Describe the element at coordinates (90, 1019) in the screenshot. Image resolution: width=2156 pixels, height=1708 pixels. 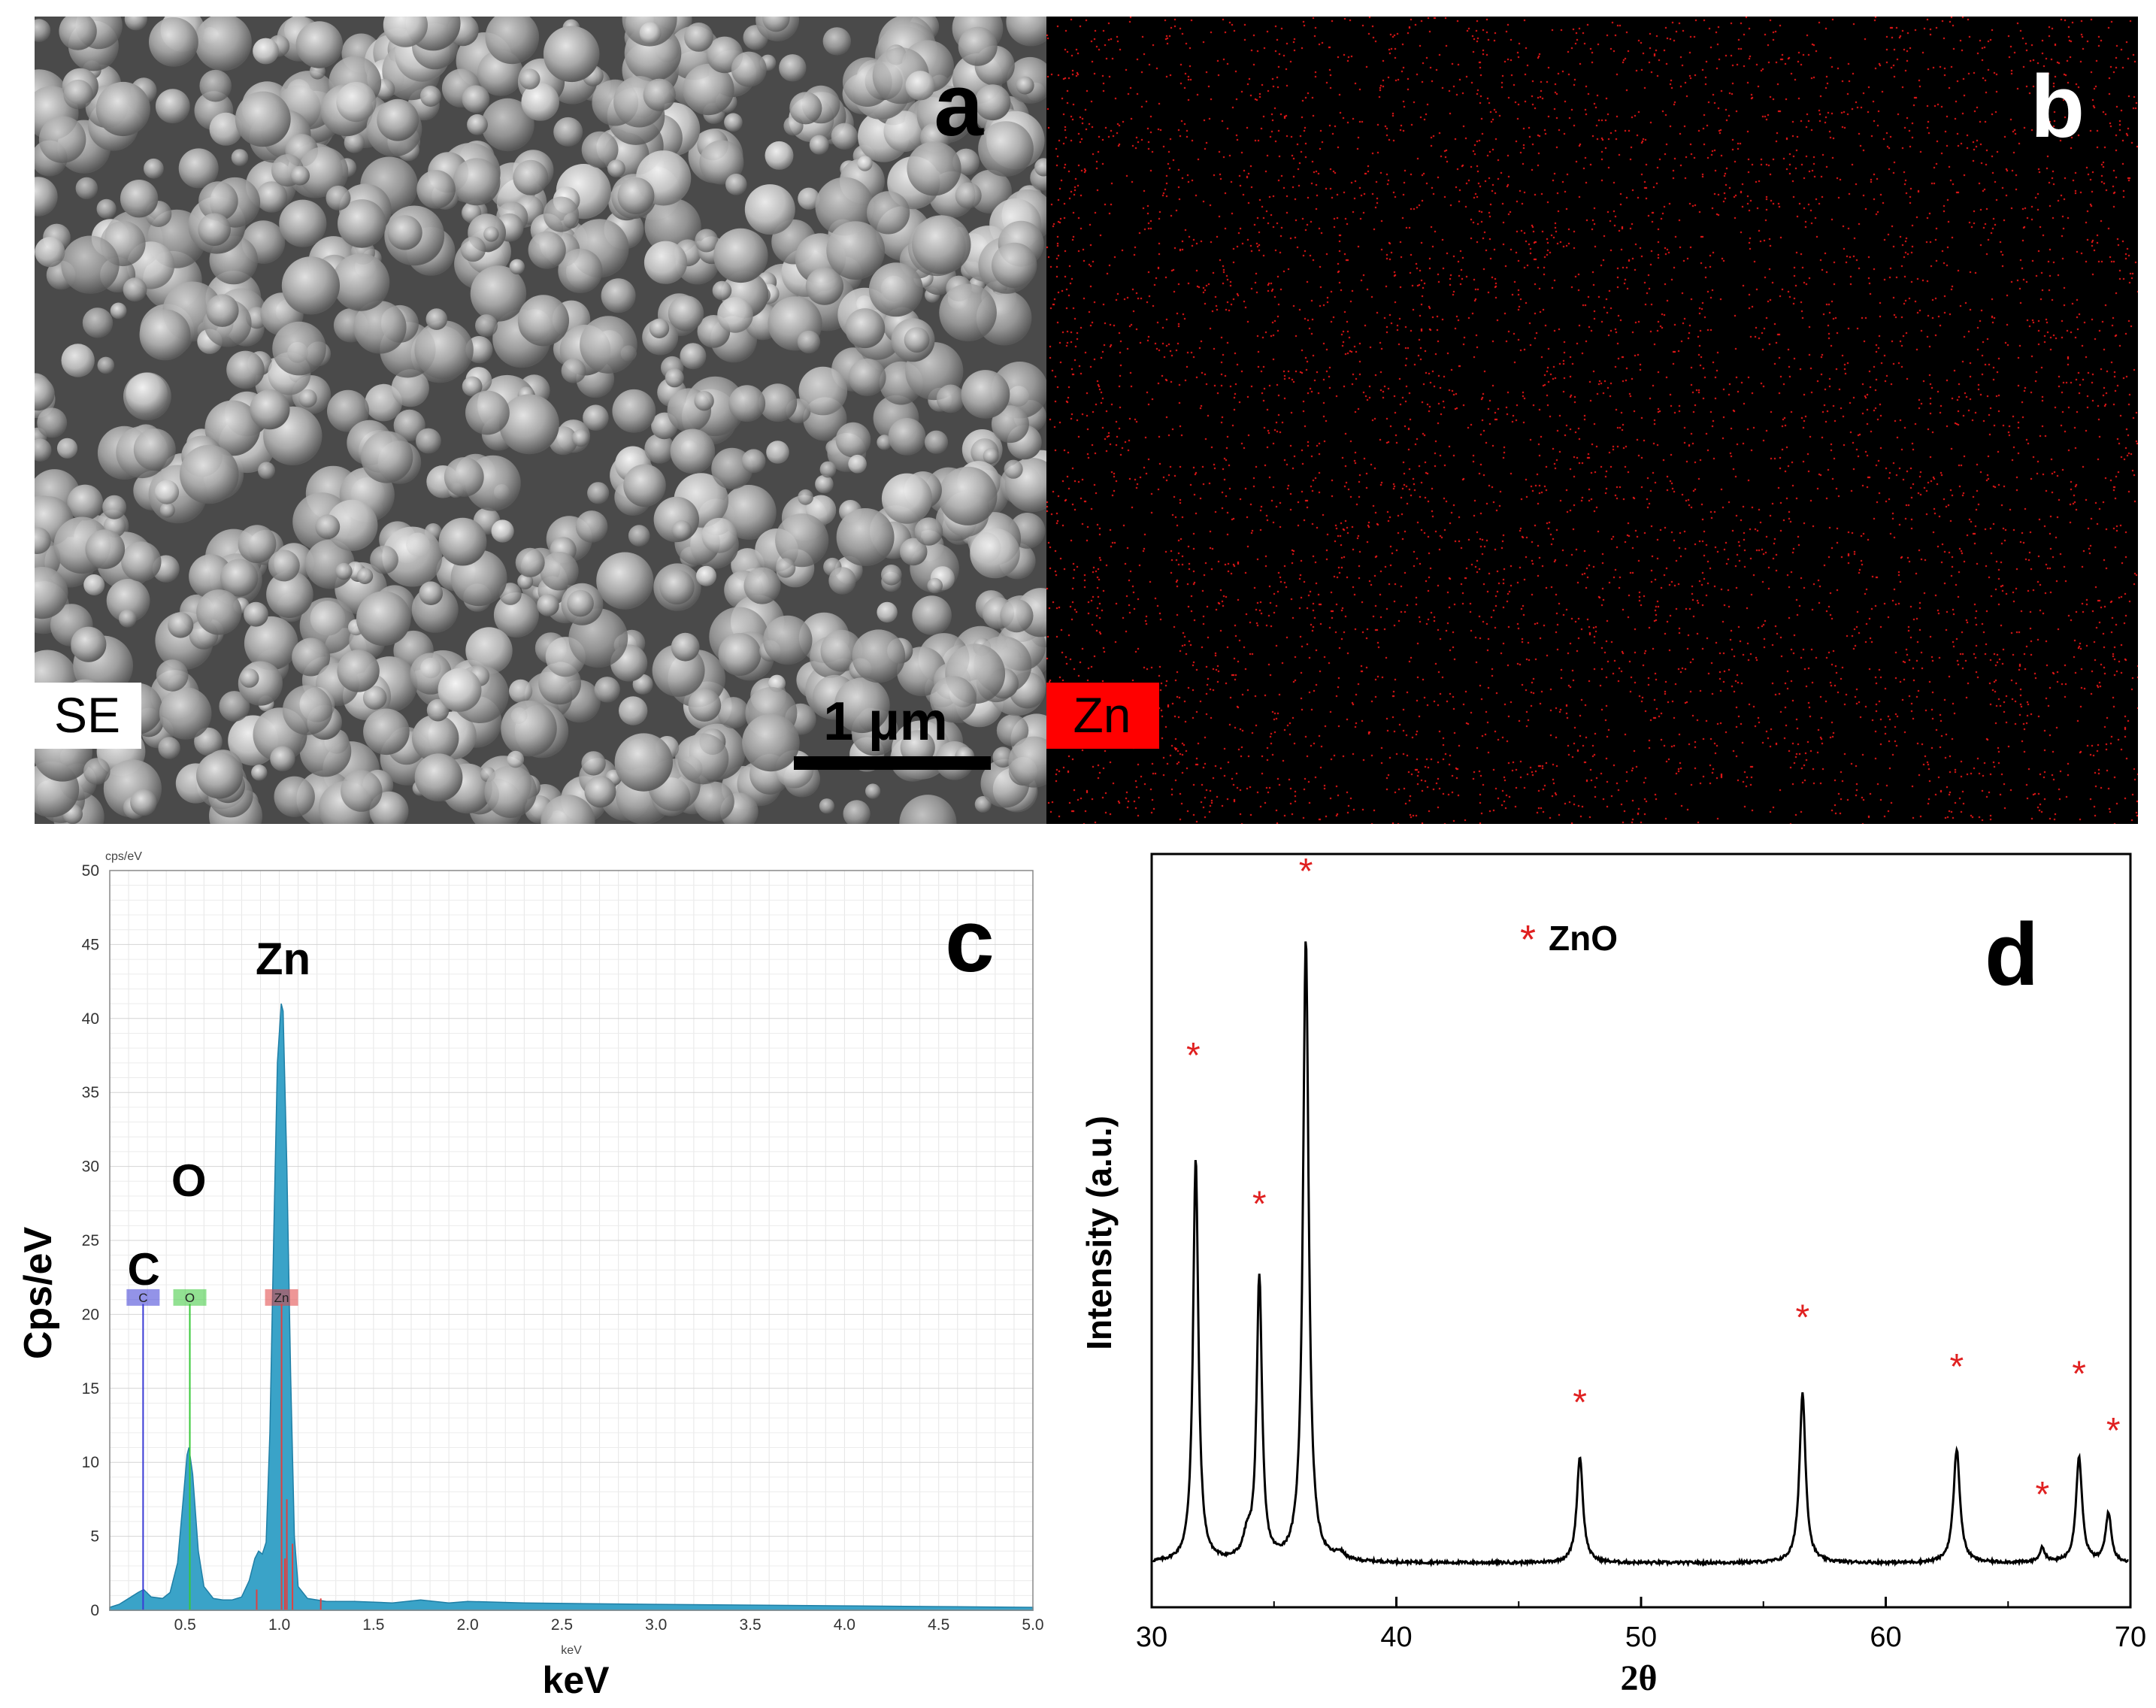
I see `eds-y-tick: 40` at that location.